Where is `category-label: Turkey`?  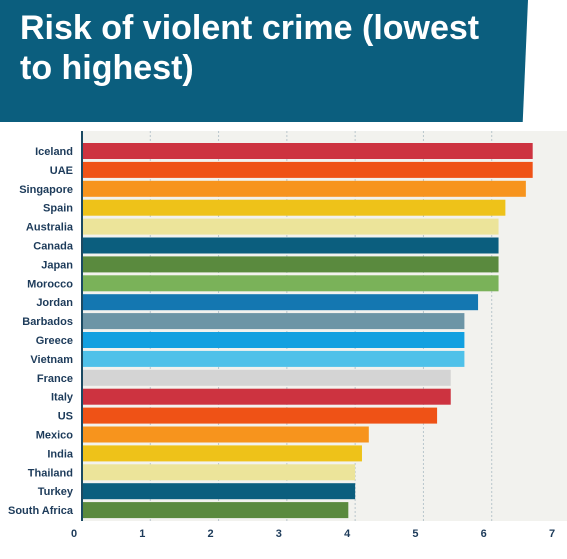 category-label: Turkey is located at coordinates (56, 492).